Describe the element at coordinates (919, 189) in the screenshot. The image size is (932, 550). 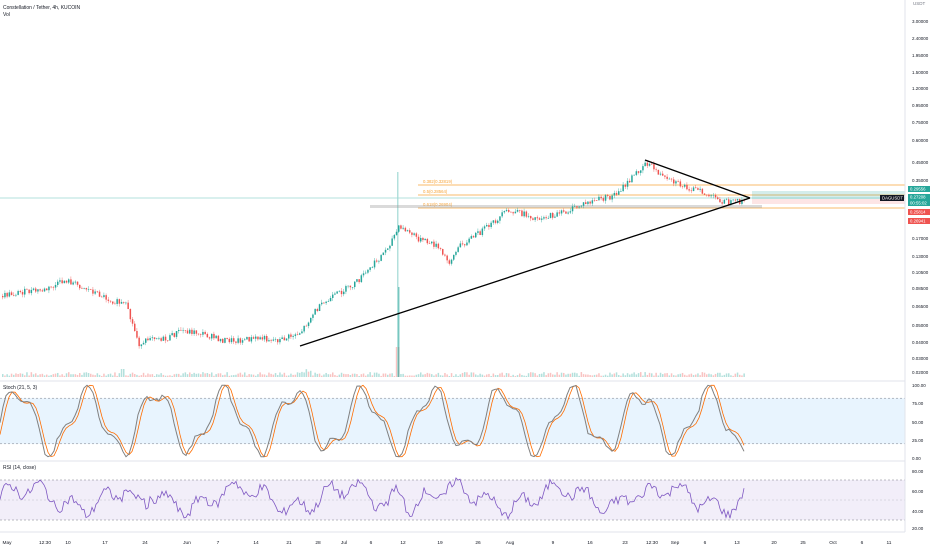
I see `price-marker-badge` at that location.